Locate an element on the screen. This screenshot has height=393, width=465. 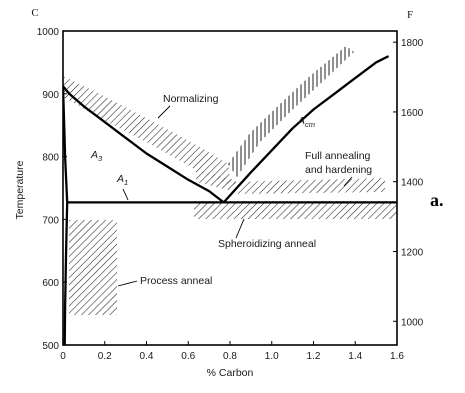
panel-letter: a. is located at coordinates (437, 200).